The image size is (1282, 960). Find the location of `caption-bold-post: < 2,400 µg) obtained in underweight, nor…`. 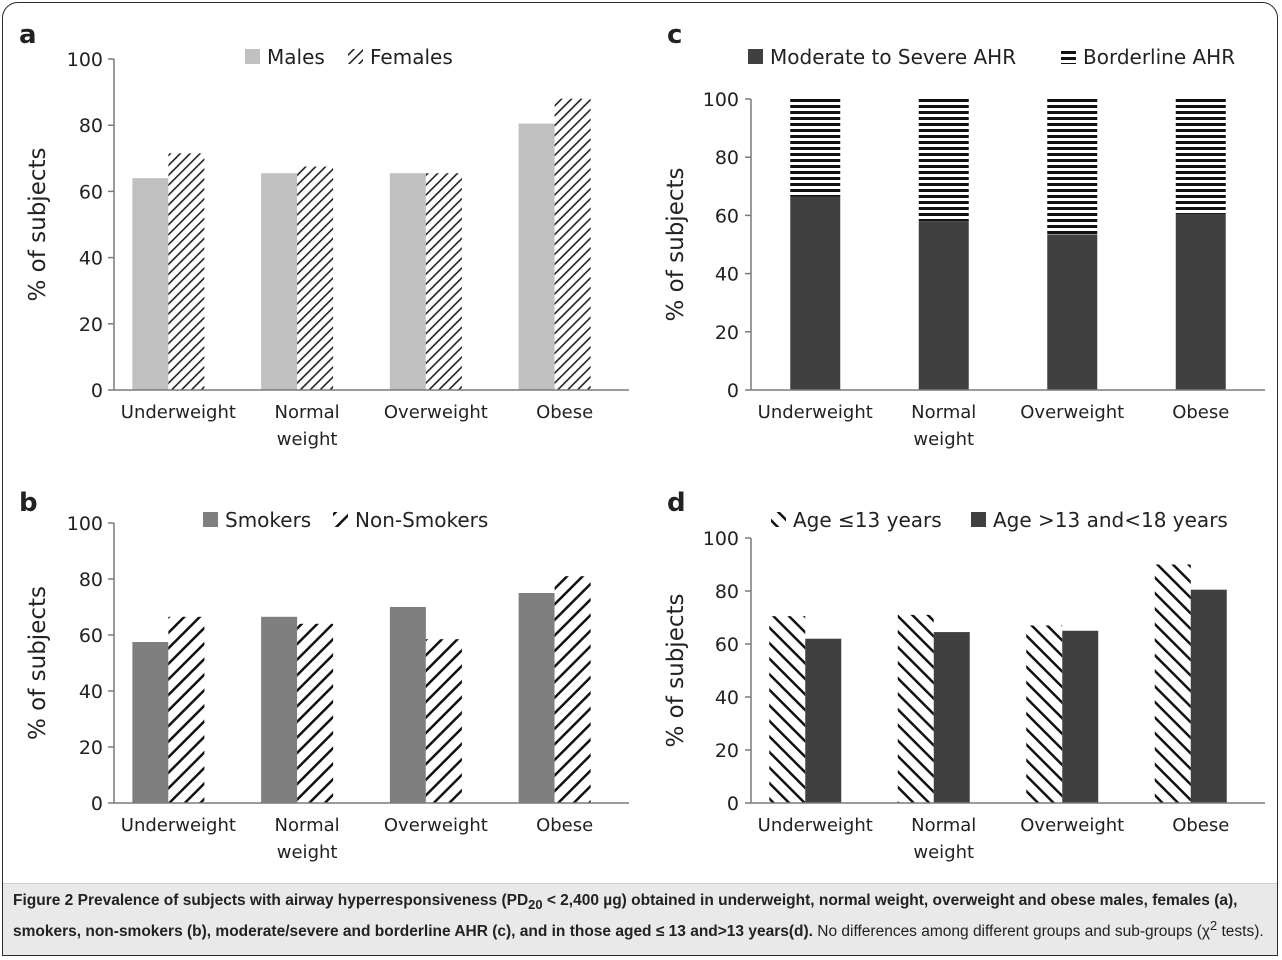

caption-bold-post: < 2,400 µg) obtained in underweight, nor… is located at coordinates (625, 916).